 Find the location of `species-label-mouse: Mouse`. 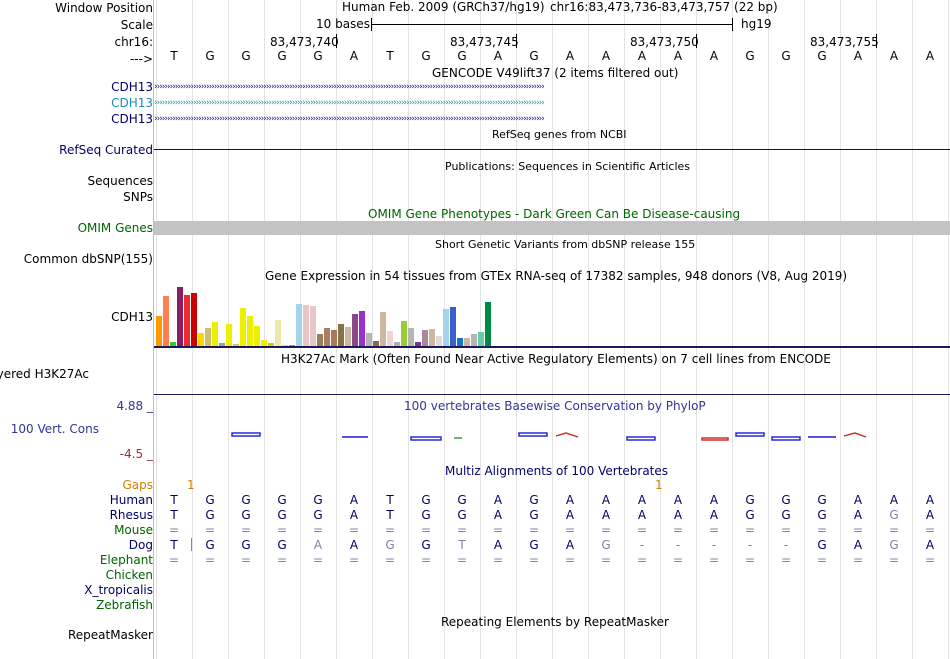

species-label-mouse: Mouse is located at coordinates (133, 530).